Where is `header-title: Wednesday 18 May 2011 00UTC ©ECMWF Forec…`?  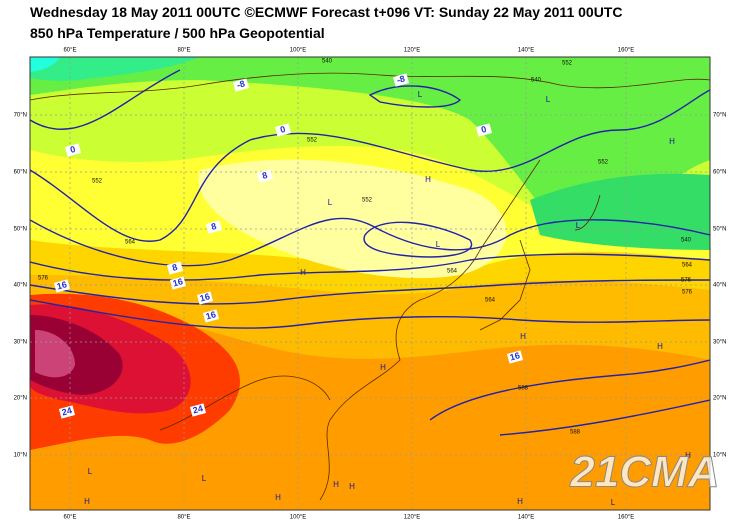 header-title: Wednesday 18 May 2011 00UTC ©ECMWF Forec… is located at coordinates (326, 12).